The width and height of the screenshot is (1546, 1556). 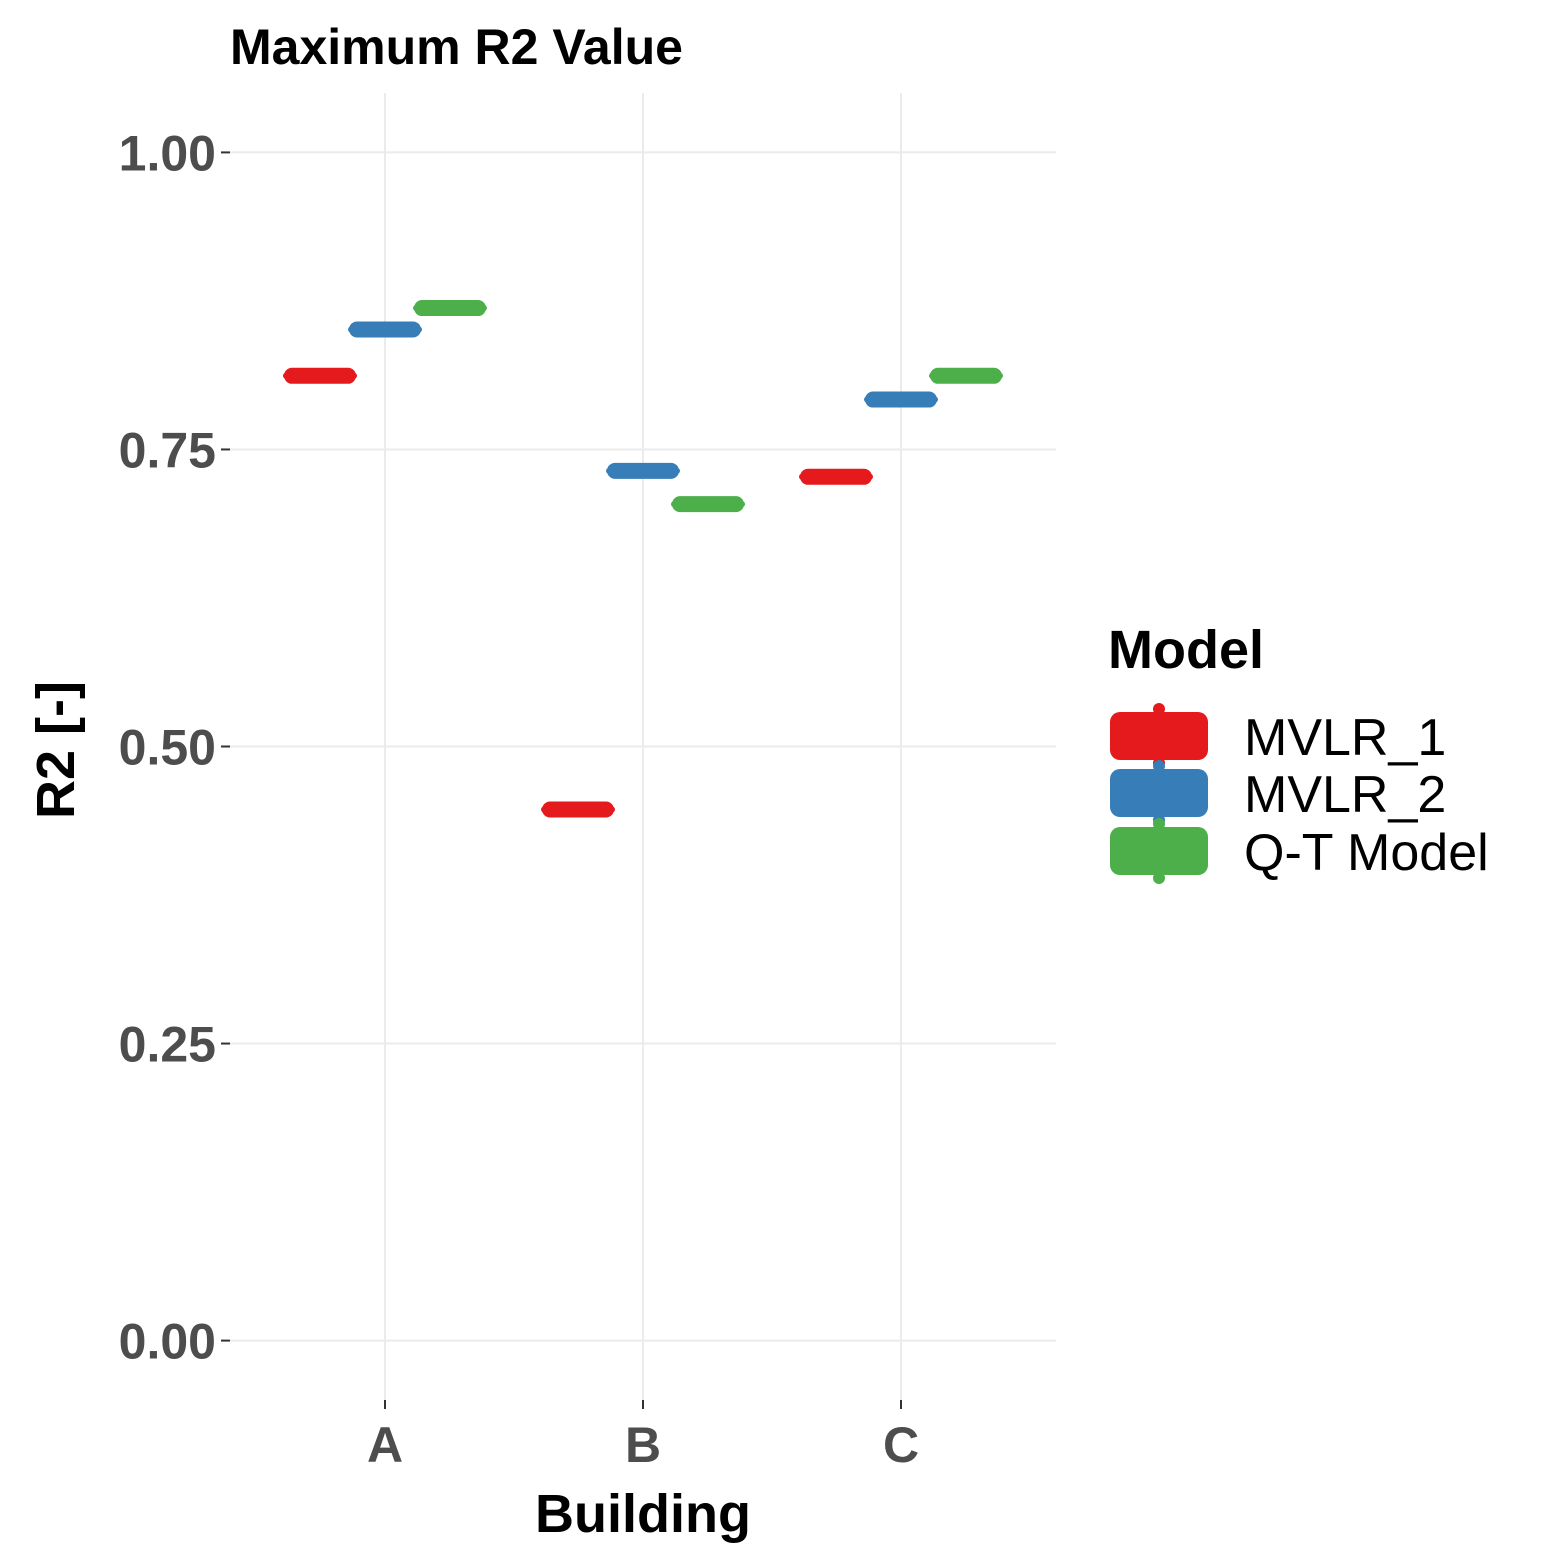 I want to click on y-tick-label: 0.00, so click(x=167, y=1342).